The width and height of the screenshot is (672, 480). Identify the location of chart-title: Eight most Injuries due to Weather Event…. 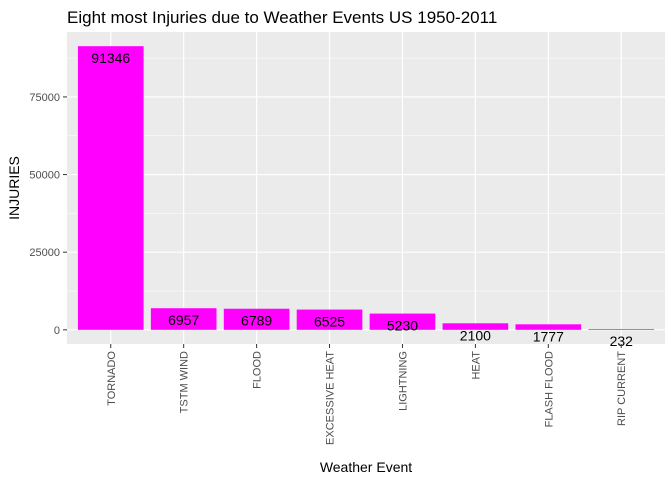
(282, 17).